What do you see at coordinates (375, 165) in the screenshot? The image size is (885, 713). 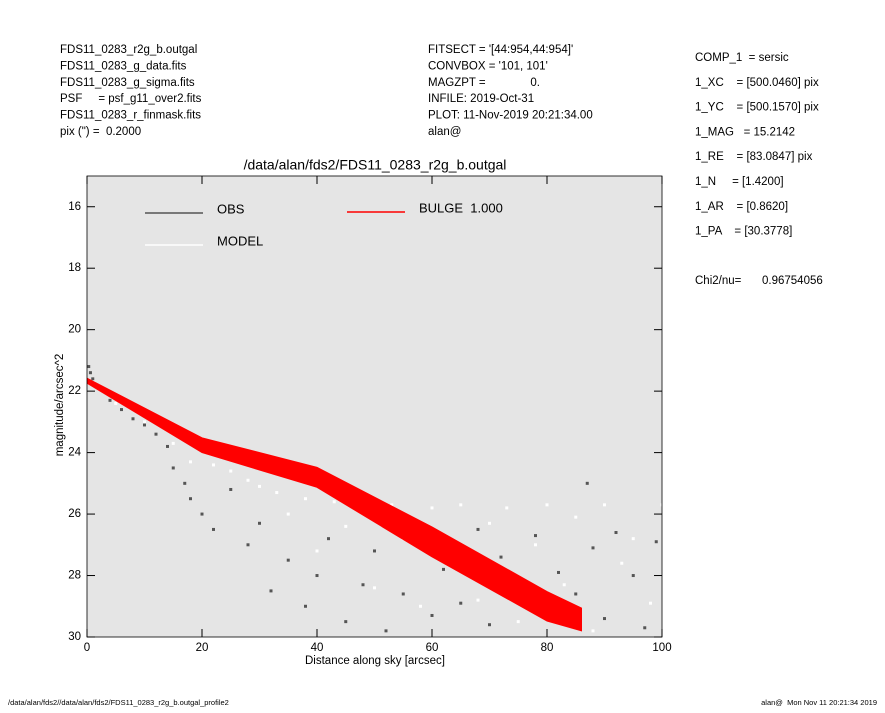 I see `chart-title: /data/alan/fds2/FDS11_0283_r2g_b.outgal` at bounding box center [375, 165].